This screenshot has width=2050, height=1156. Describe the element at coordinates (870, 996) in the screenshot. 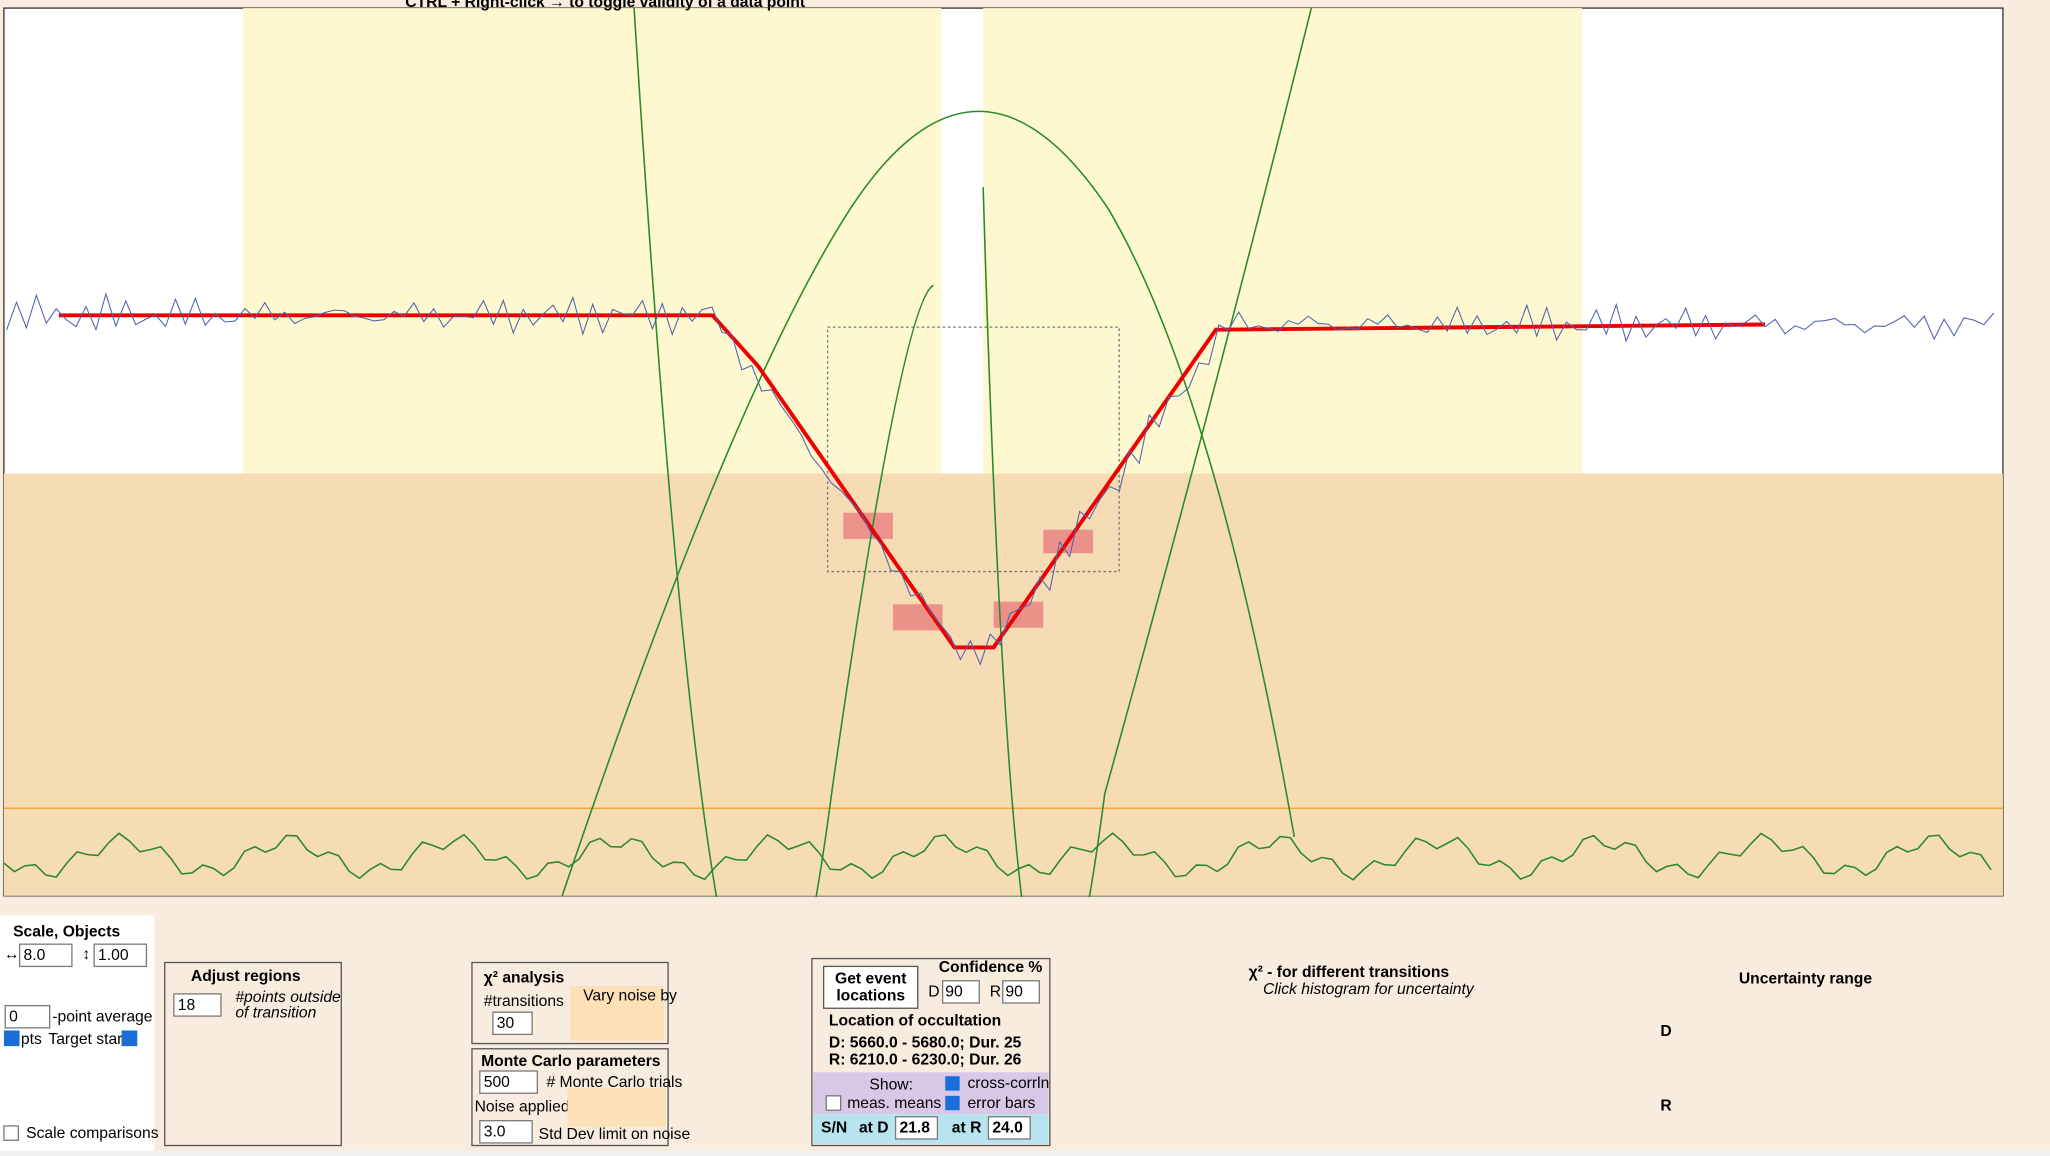

I see `label: locations` at that location.